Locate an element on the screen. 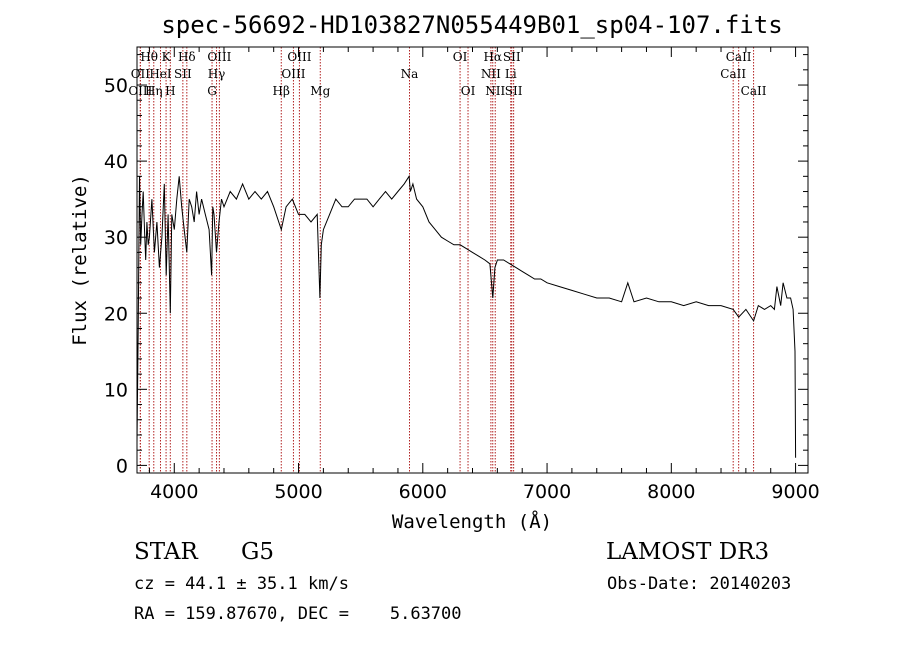  x-tick-label: 4000 is located at coordinates (174, 492).